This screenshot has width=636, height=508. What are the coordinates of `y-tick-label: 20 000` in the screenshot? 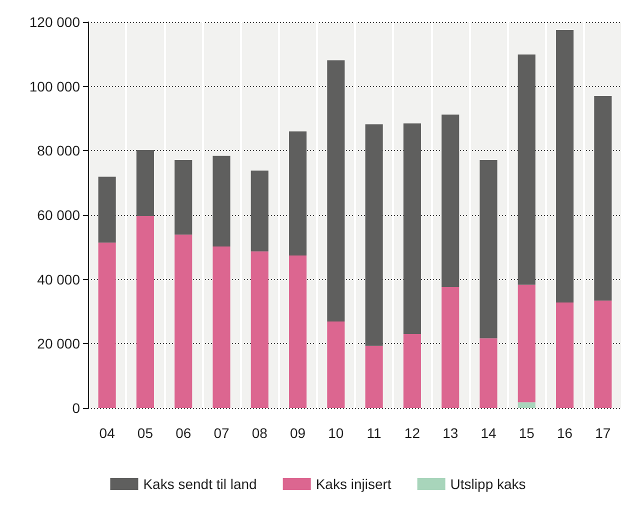 It's located at (58, 344).